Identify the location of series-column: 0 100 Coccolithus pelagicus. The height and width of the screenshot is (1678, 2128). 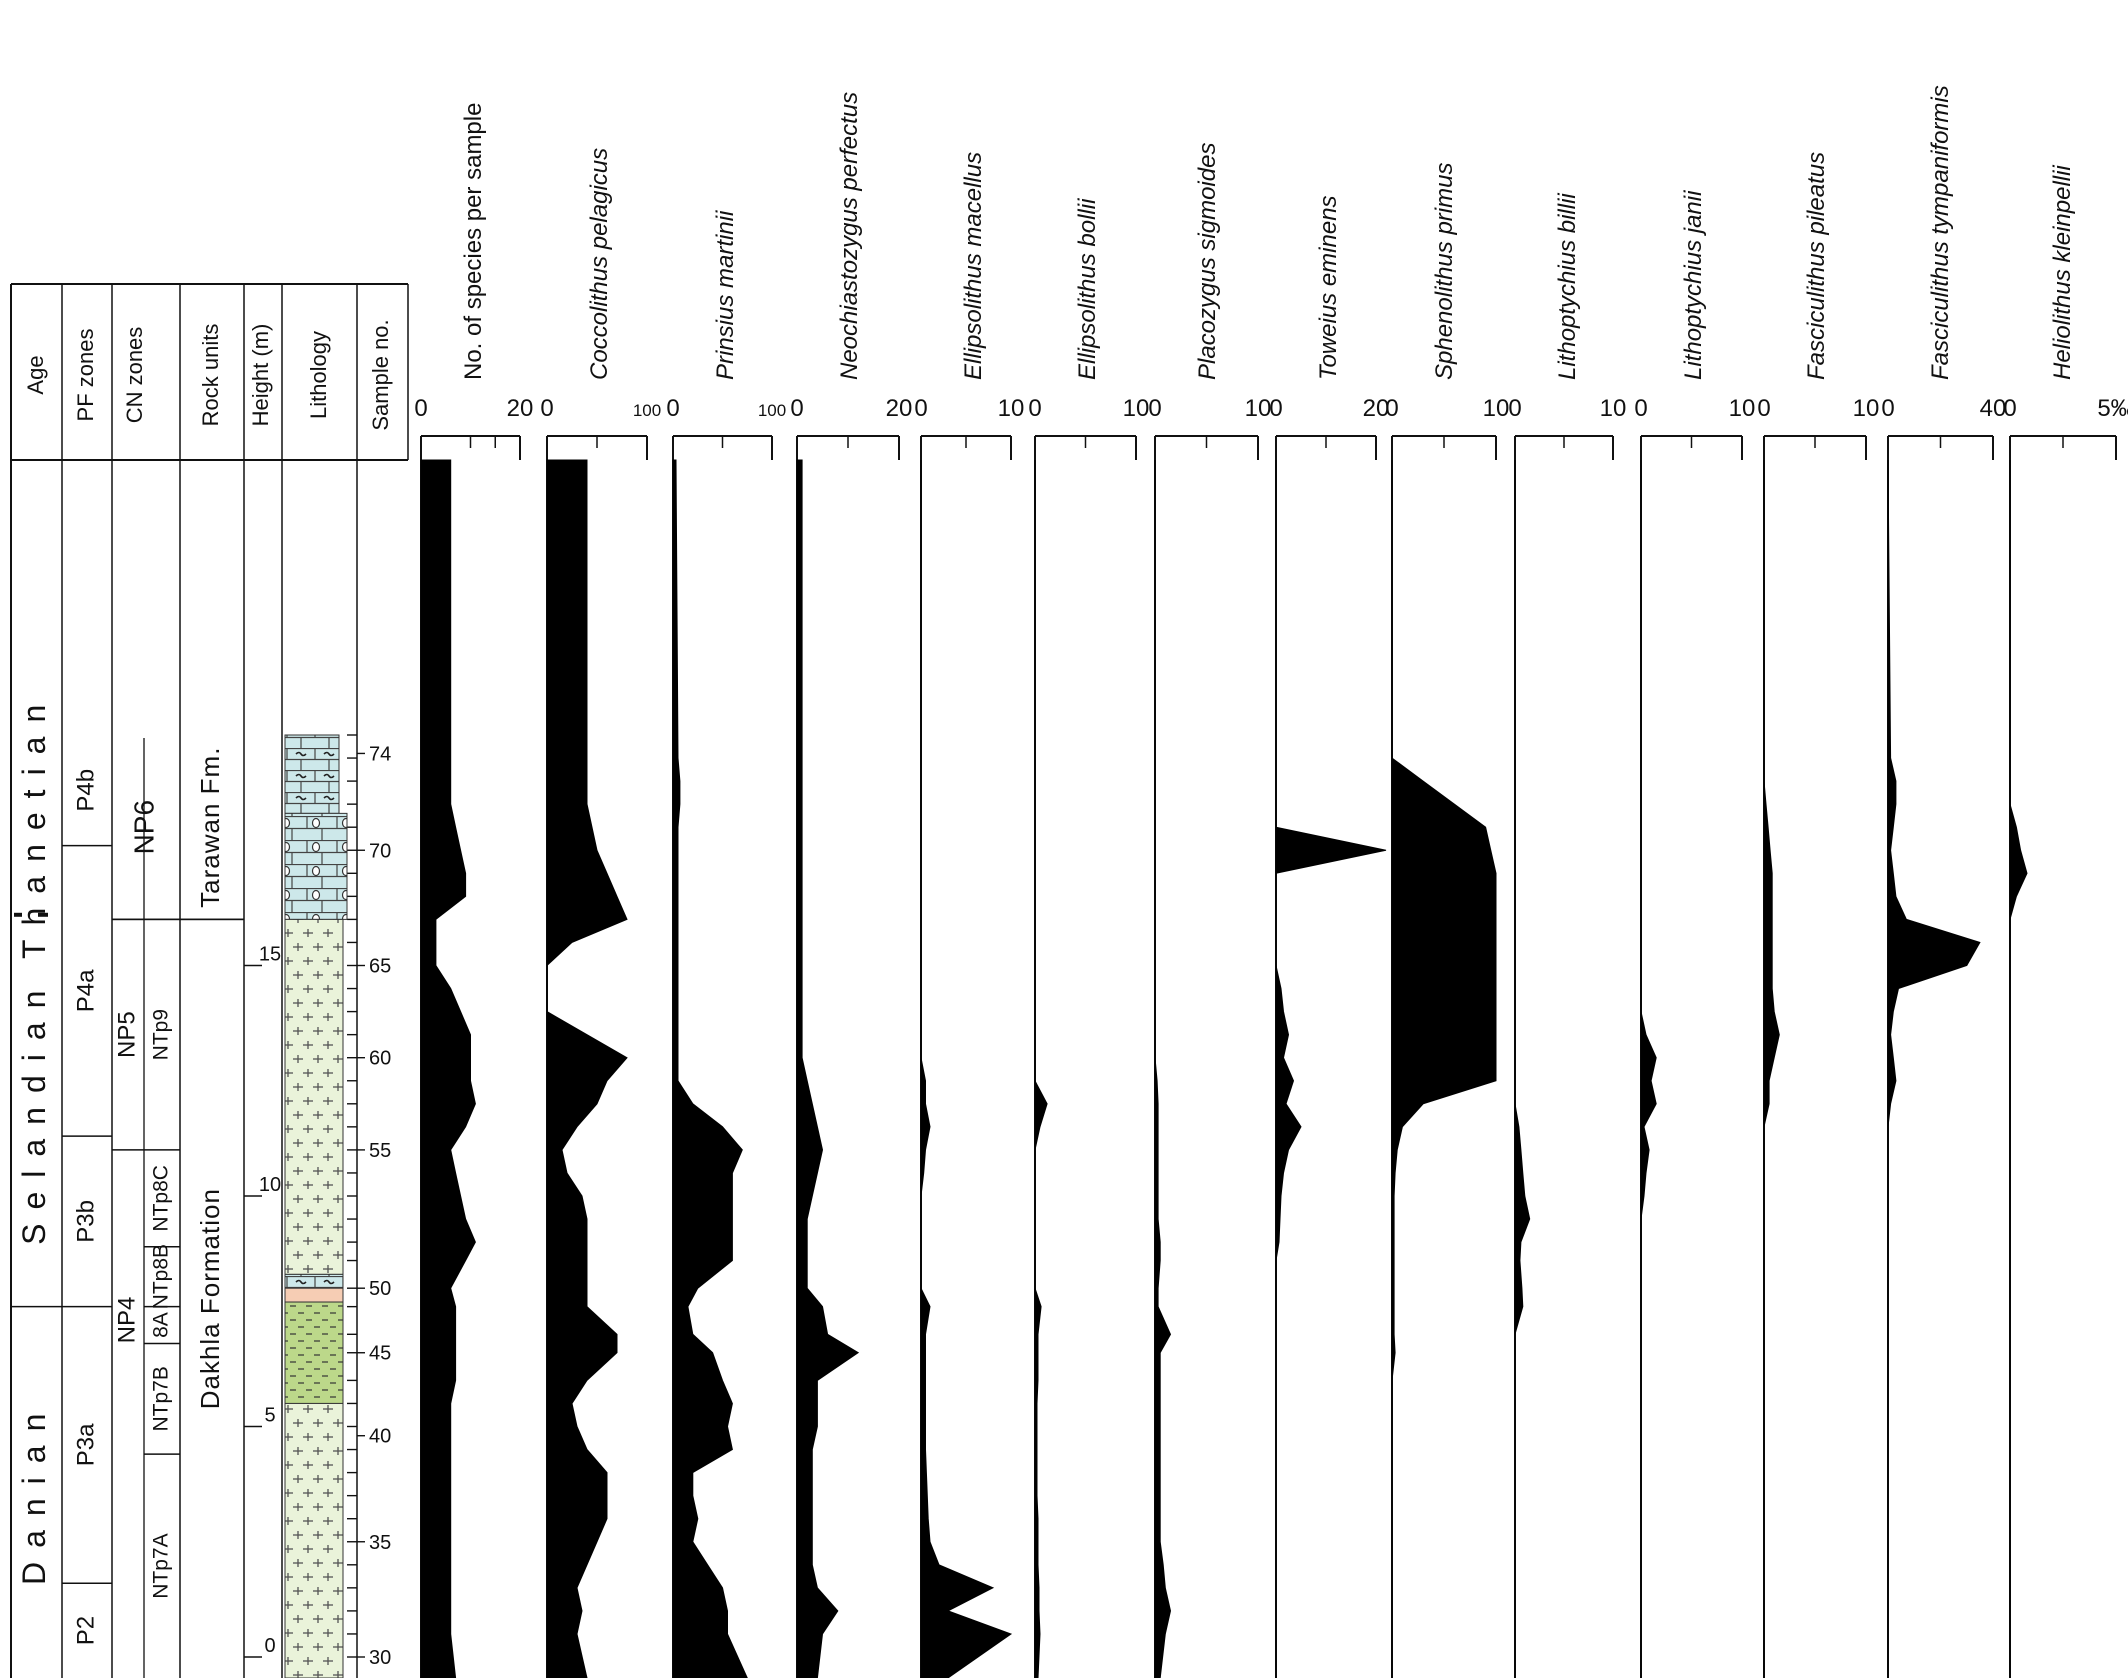
(600, 913).